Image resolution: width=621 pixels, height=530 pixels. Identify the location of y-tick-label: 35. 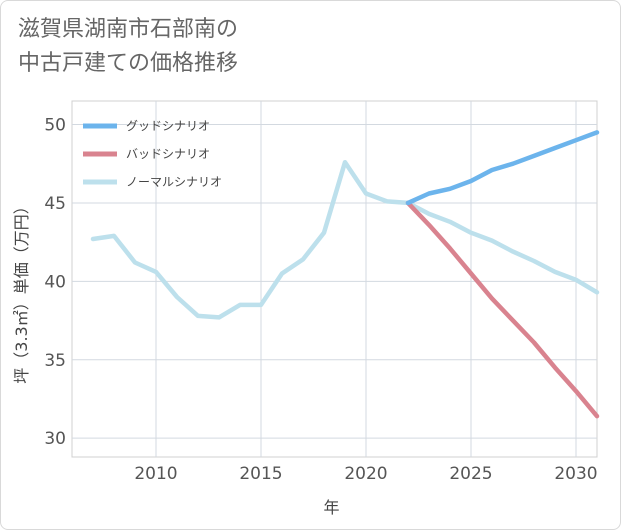
(55, 361).